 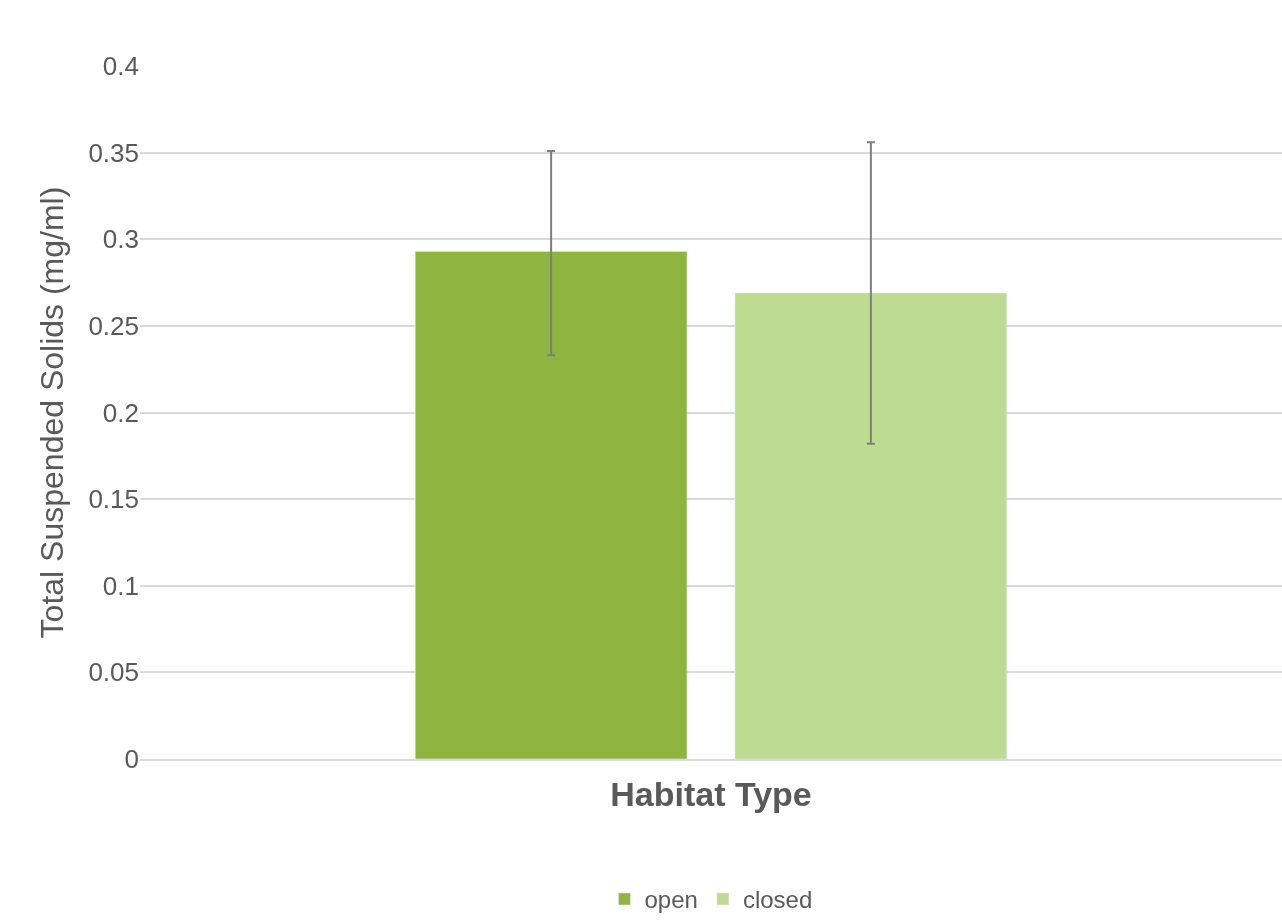 What do you see at coordinates (120, 239) in the screenshot?
I see `y-tick-label: 0.3` at bounding box center [120, 239].